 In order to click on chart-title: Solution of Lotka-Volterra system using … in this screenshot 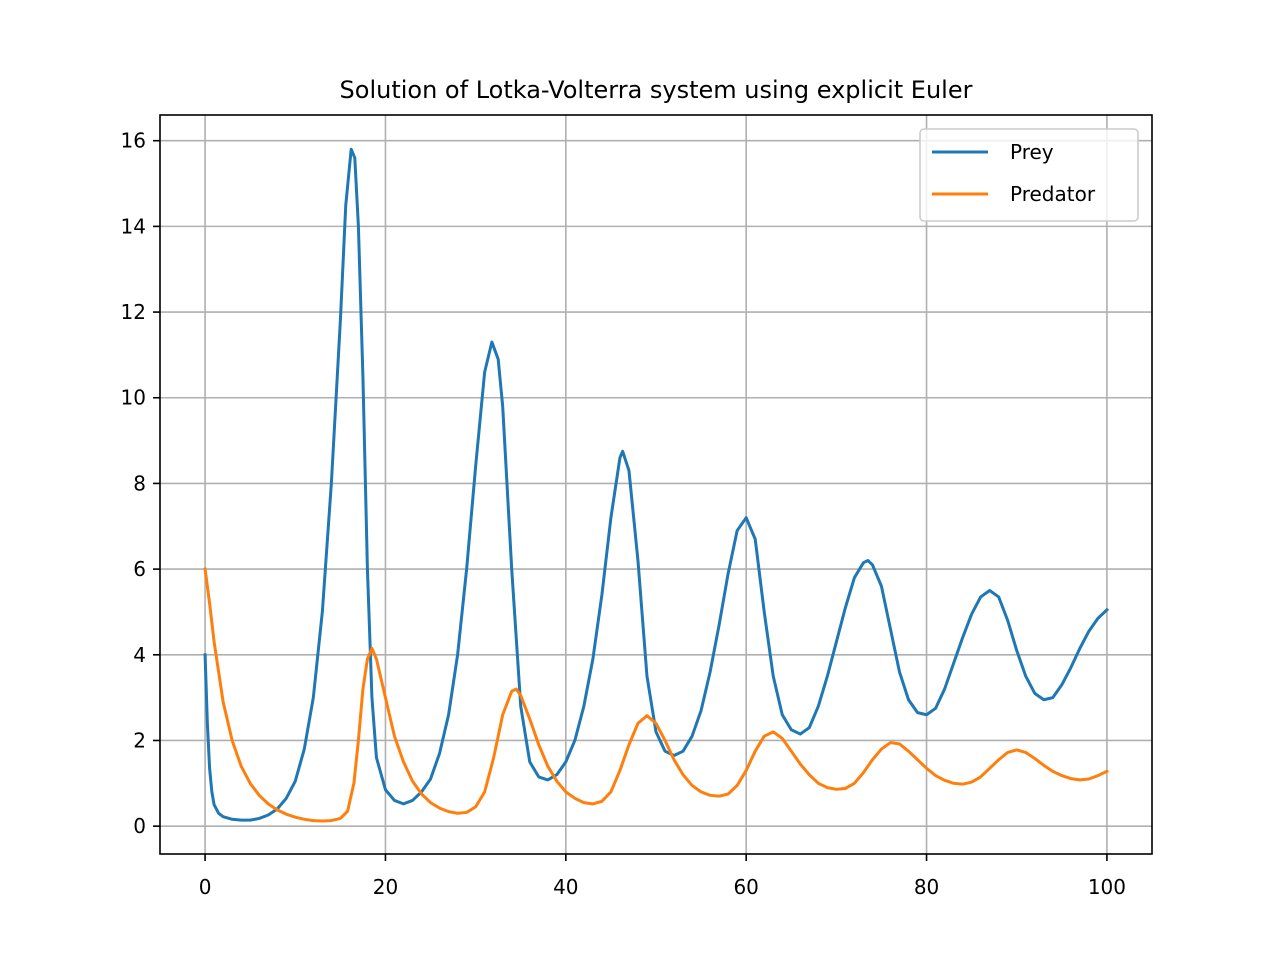, I will do `click(656, 90)`.